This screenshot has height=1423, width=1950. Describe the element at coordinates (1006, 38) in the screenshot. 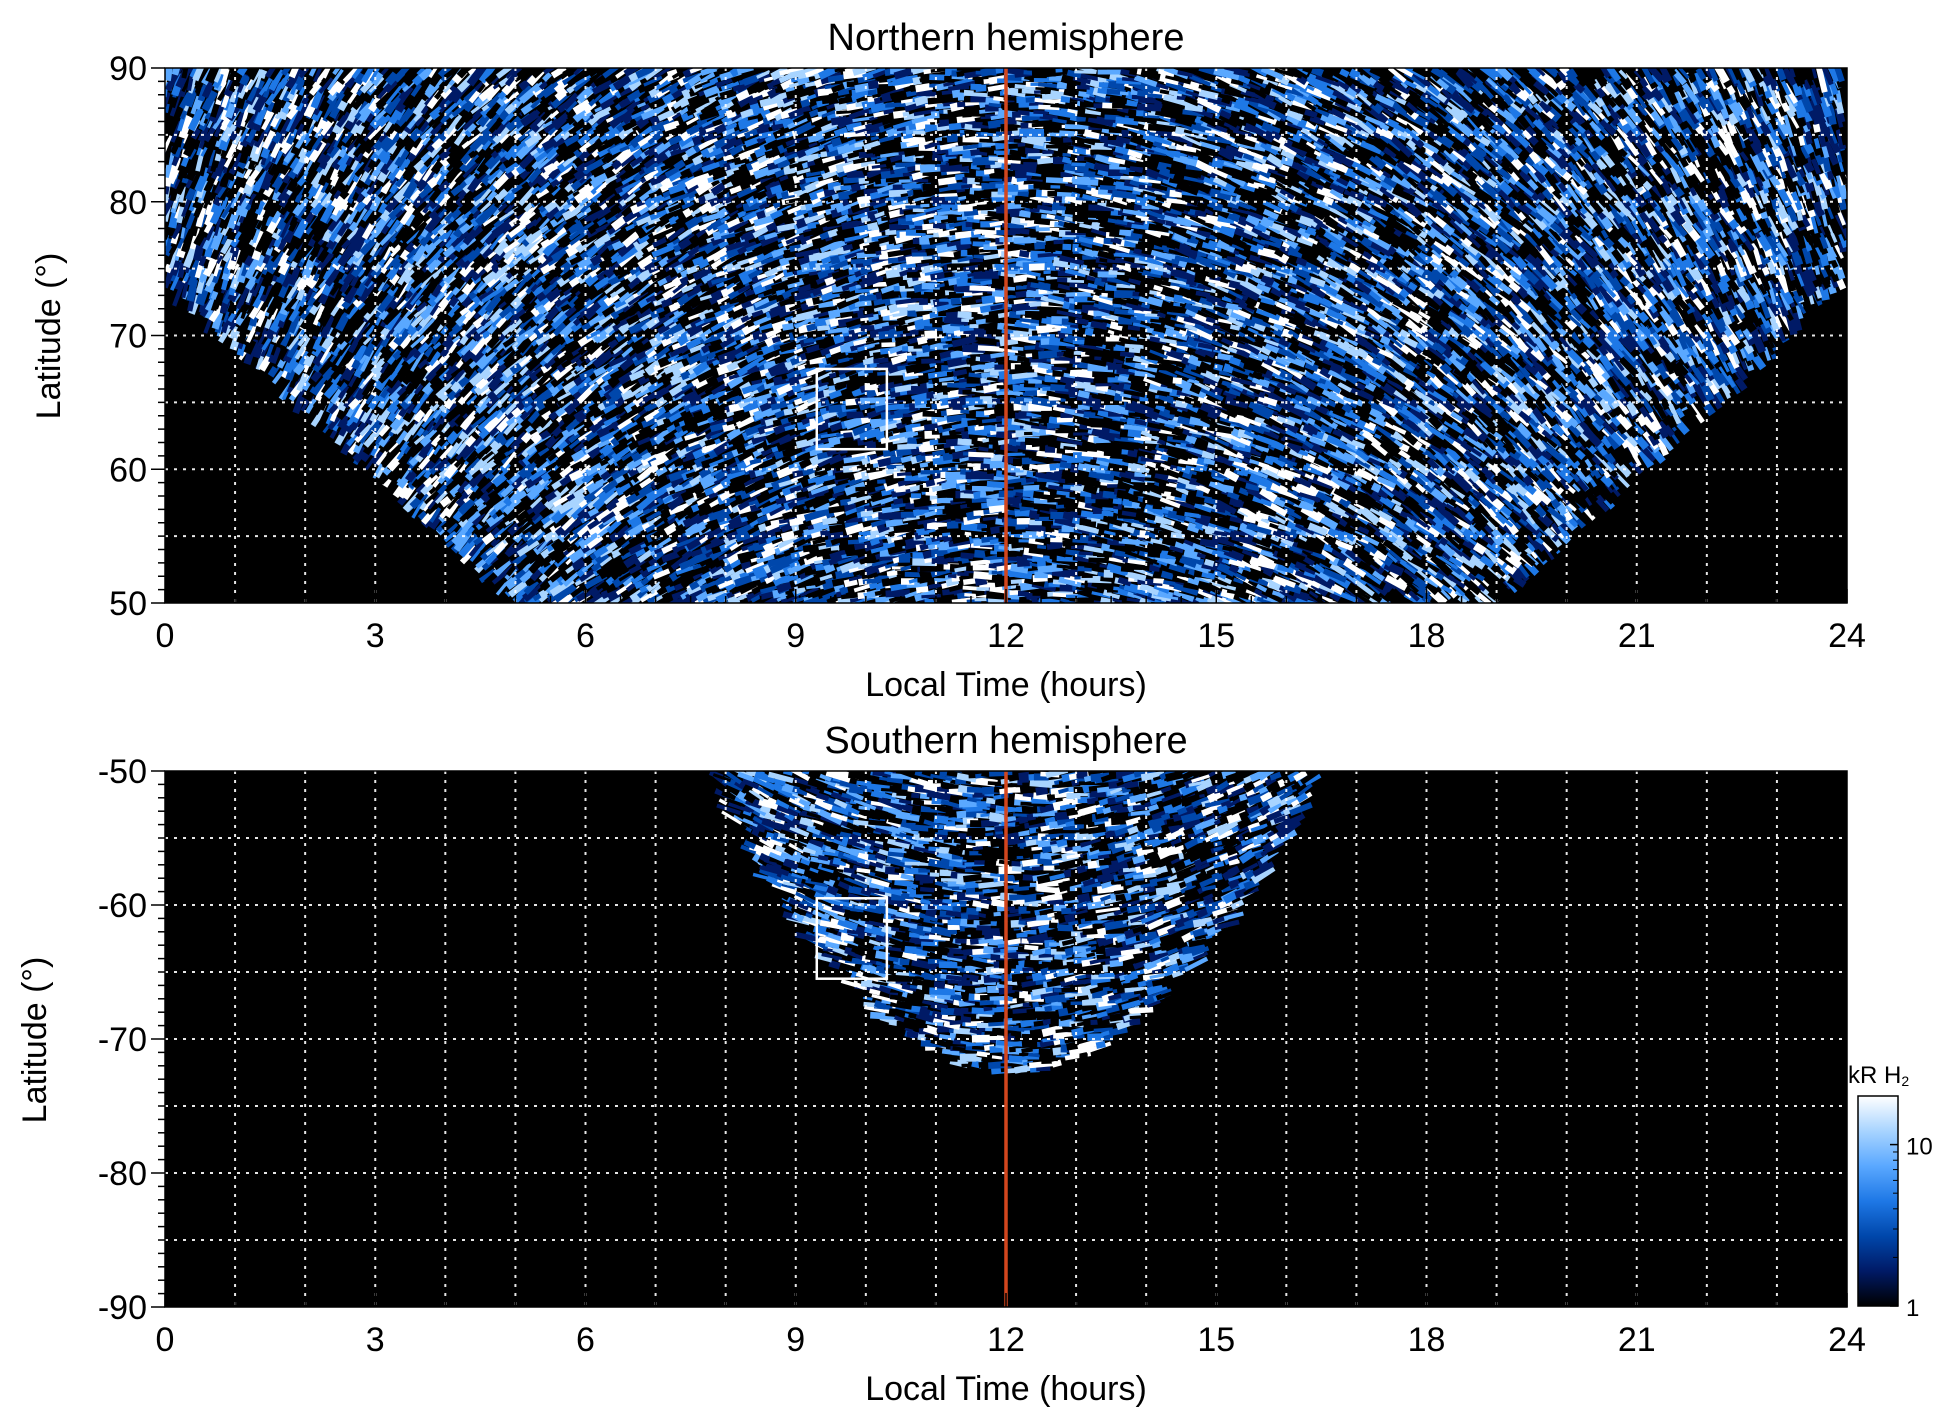

I see `northern-panel-title: Northern hemisphere` at that location.